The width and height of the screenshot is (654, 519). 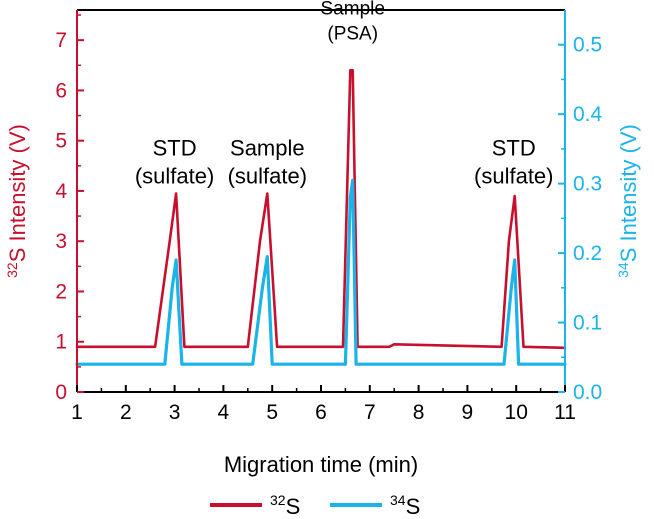 What do you see at coordinates (398, 500) in the screenshot?
I see `legend-label-sup: 34` at bounding box center [398, 500].